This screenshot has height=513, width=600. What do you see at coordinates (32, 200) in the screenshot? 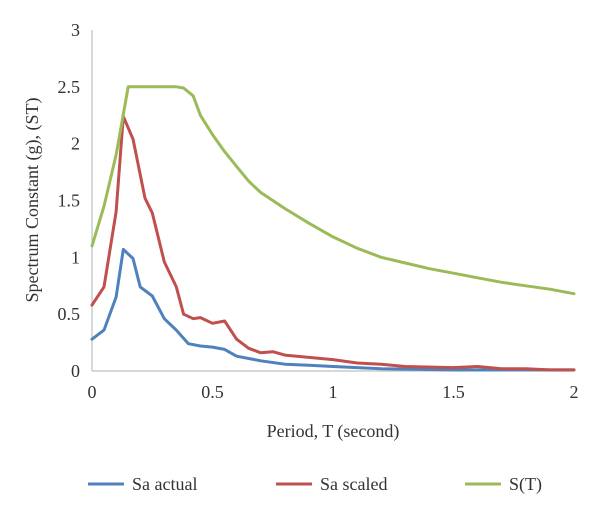
I see `y-axis-title: Spectrum Constant (g), (ST)` at bounding box center [32, 200].